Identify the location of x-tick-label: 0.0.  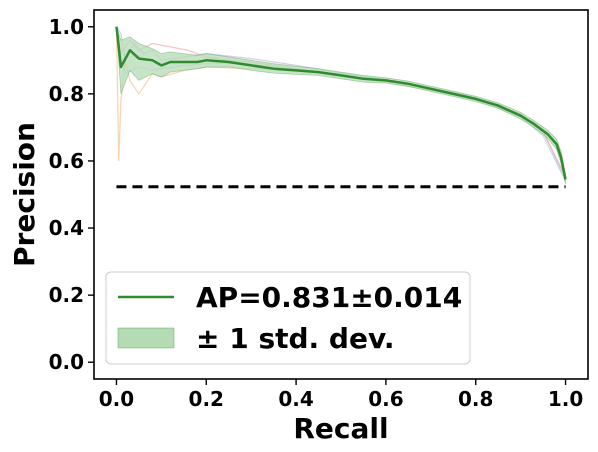
(116, 399).